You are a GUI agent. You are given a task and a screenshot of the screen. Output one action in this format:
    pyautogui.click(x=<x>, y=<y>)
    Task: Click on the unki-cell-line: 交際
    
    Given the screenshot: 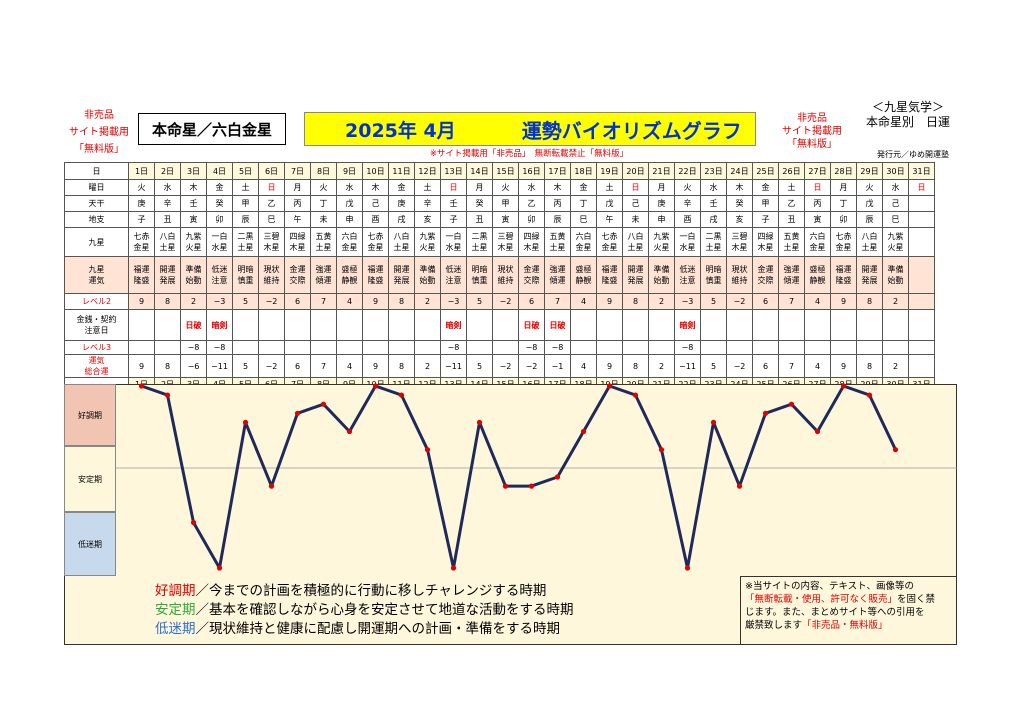 What is the action you would take?
    pyautogui.click(x=297, y=280)
    